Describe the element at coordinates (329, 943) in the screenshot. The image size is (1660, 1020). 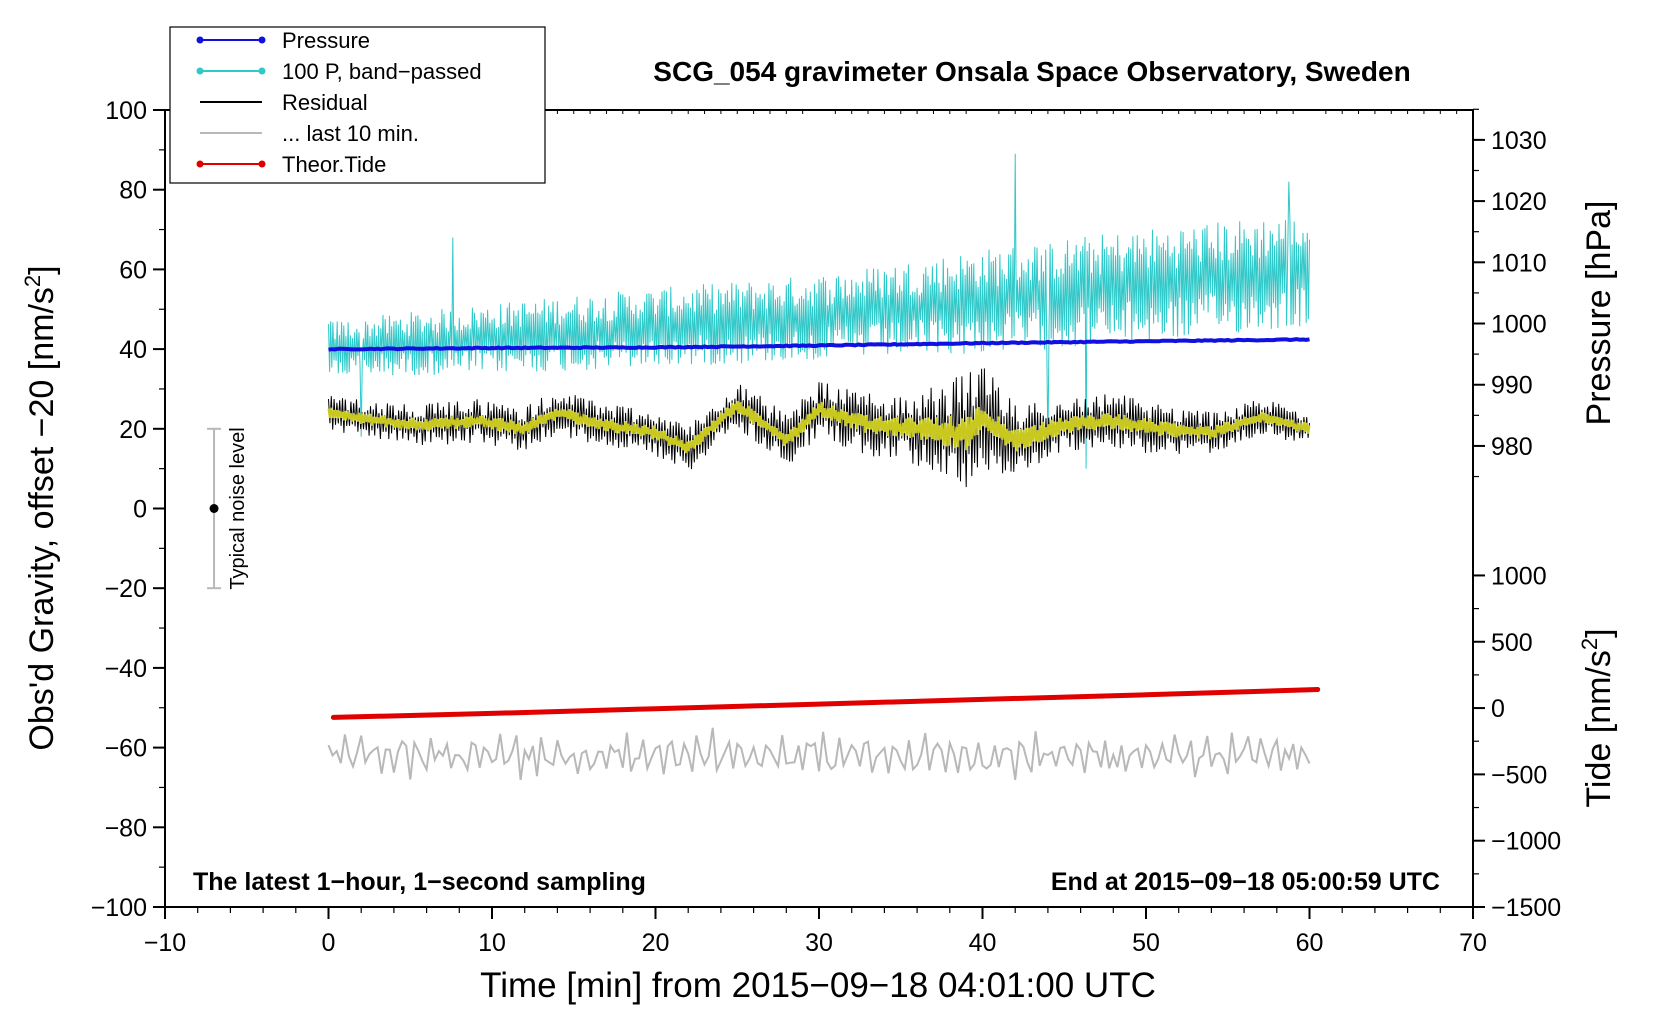
I see `x-tick-label: 0` at that location.